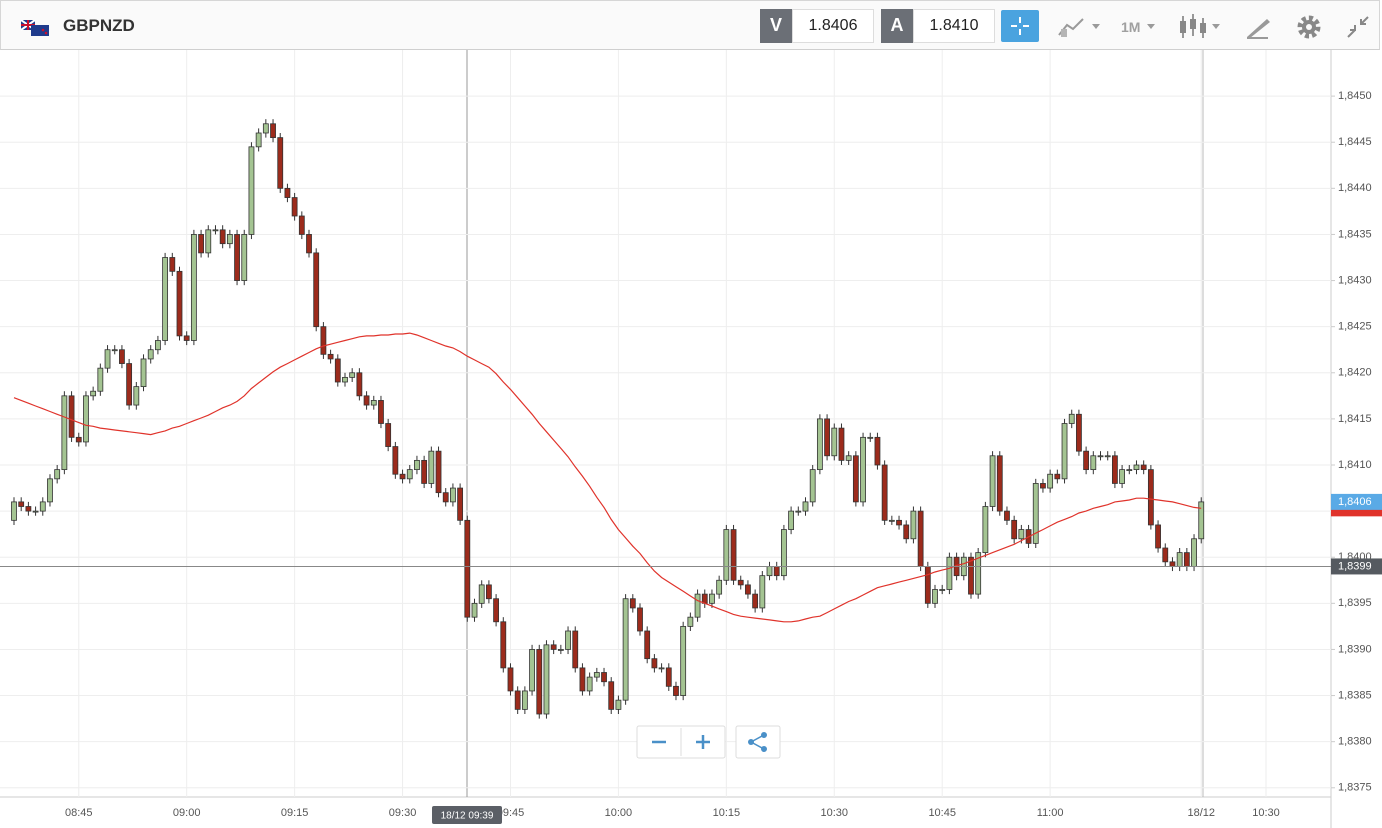  I want to click on crosshair-time-box, so click(467, 815).